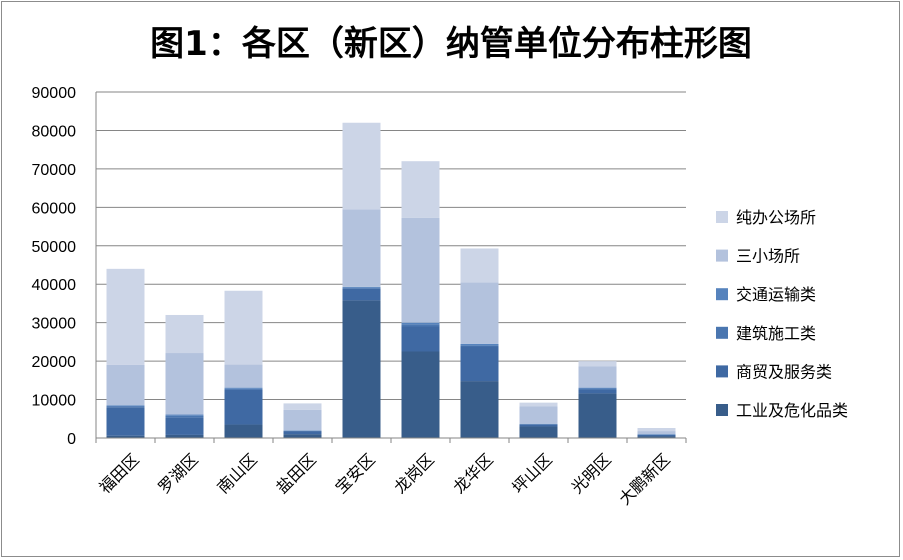  What do you see at coordinates (54, 324) in the screenshot?
I see `y-tick-label: 30000` at bounding box center [54, 324].